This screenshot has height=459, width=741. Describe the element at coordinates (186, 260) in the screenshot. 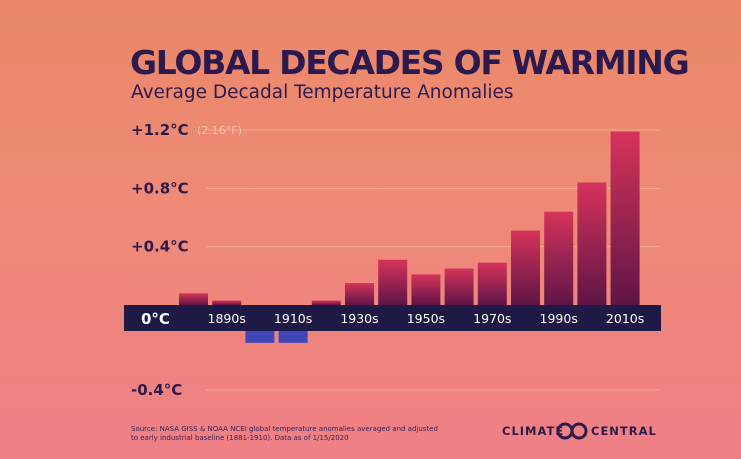

I see `y-axis-labels: +1.2°C (2.16°F) +0.8°C +0.4°C -0.4°C` at that location.